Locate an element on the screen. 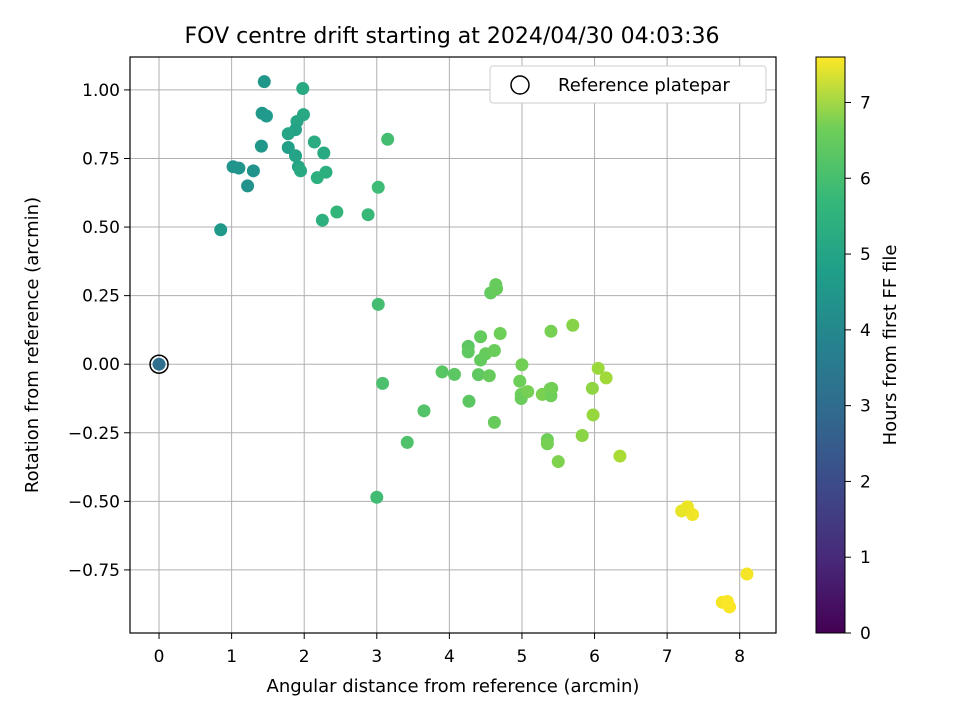  y-axis-label: Rotation from reference (arcmin) is located at coordinates (32, 345).